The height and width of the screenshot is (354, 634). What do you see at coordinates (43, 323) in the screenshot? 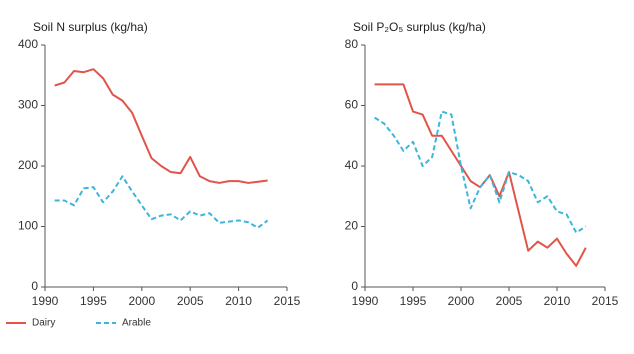
I see `legend-label: Dairy` at bounding box center [43, 323].